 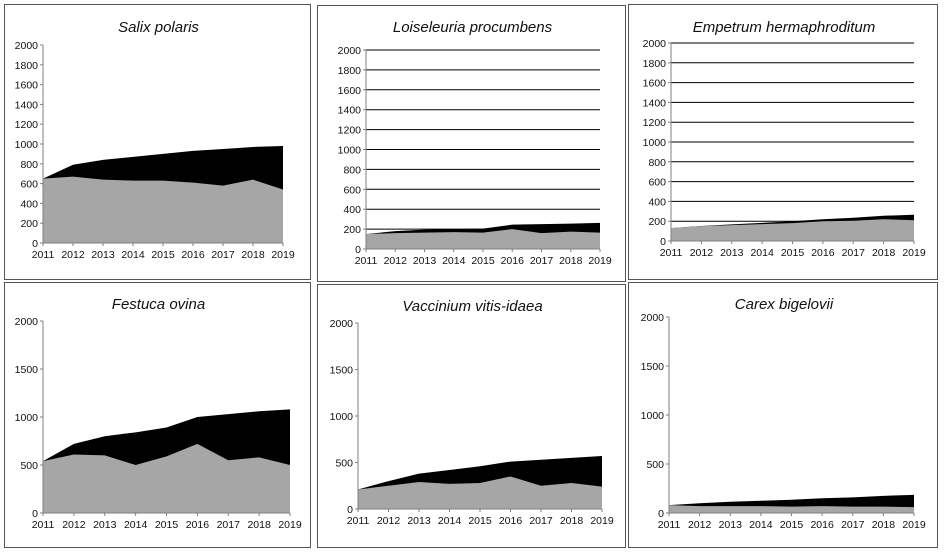 What do you see at coordinates (784, 27) in the screenshot?
I see `chart-title: Empetrum hermaphroditum` at bounding box center [784, 27].